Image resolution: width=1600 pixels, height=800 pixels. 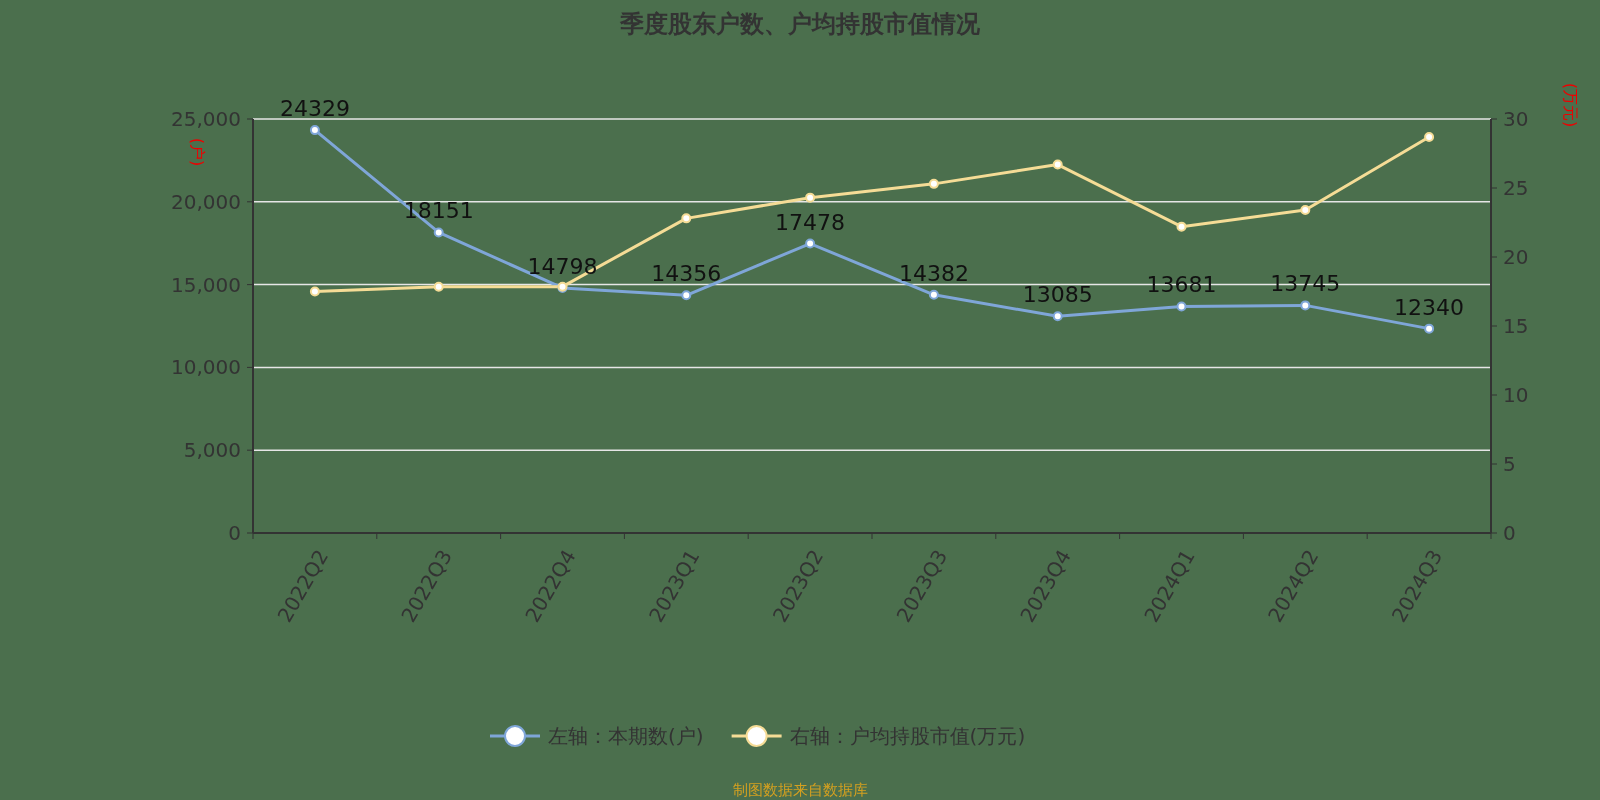 What do you see at coordinates (206, 201) in the screenshot?
I see `y-tick-label: 20,000` at bounding box center [206, 201].